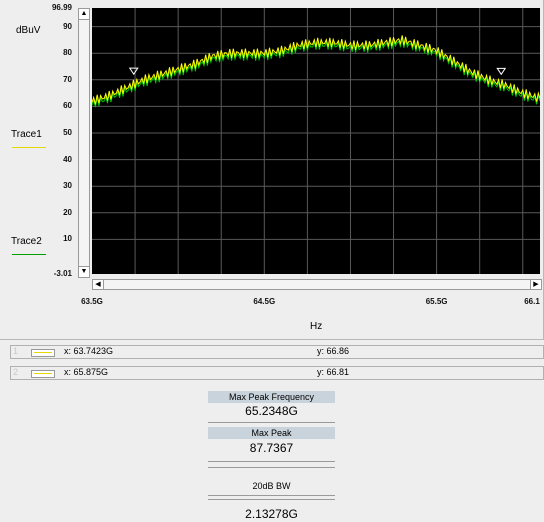 This screenshot has width=544, height=522. Describe the element at coordinates (98, 284) in the screenshot. I see `scroll-left-icon: ◀` at that location.